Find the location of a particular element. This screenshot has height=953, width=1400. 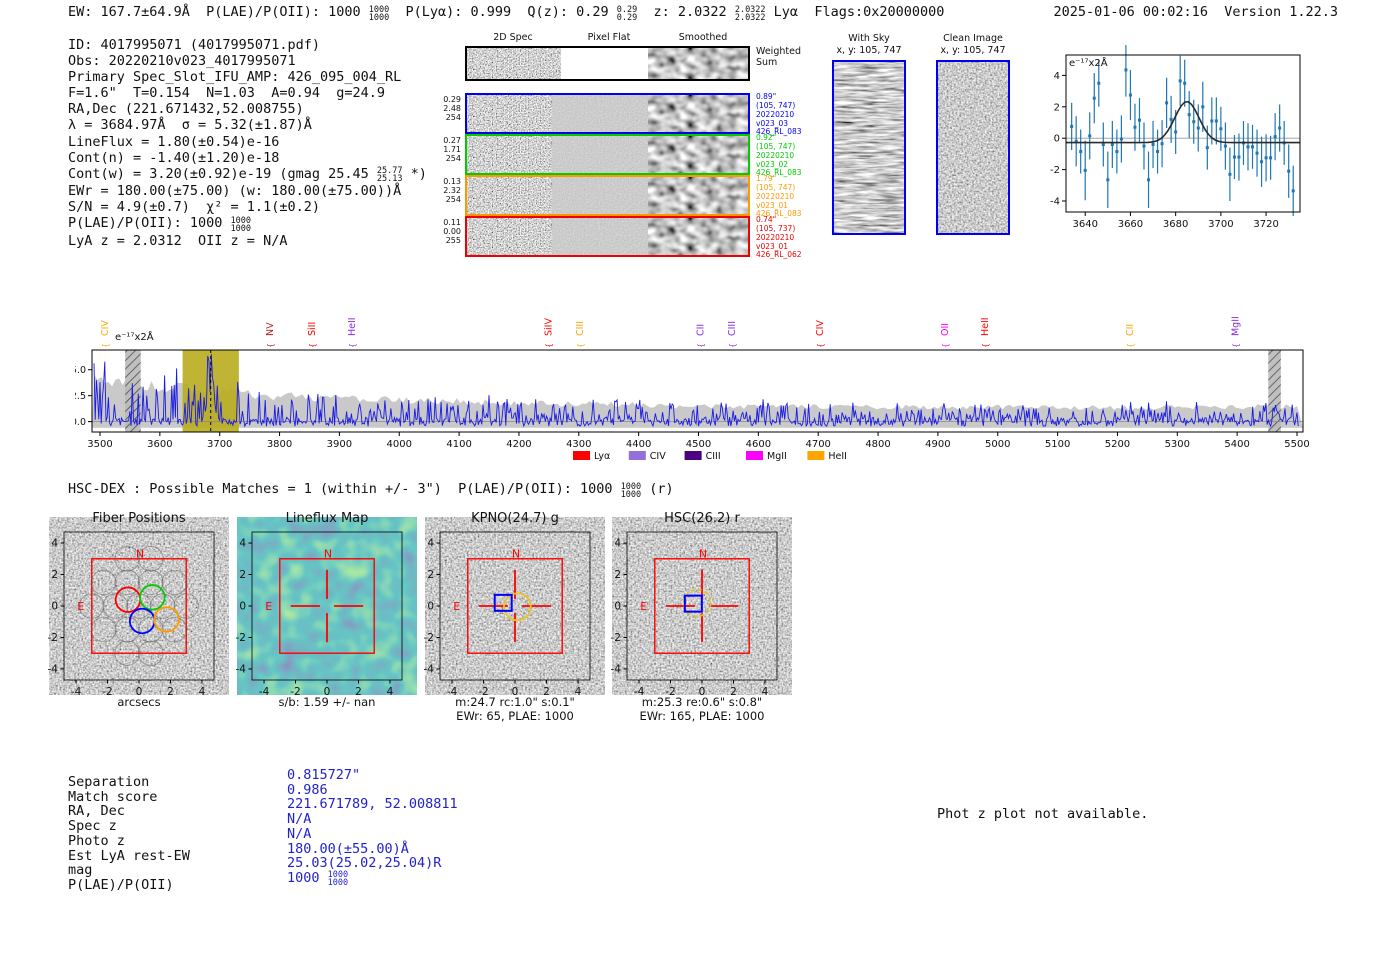

text-segment: λ = 3684.97Å σ = 5.32(±1.87)Å is located at coordinates (190, 125).